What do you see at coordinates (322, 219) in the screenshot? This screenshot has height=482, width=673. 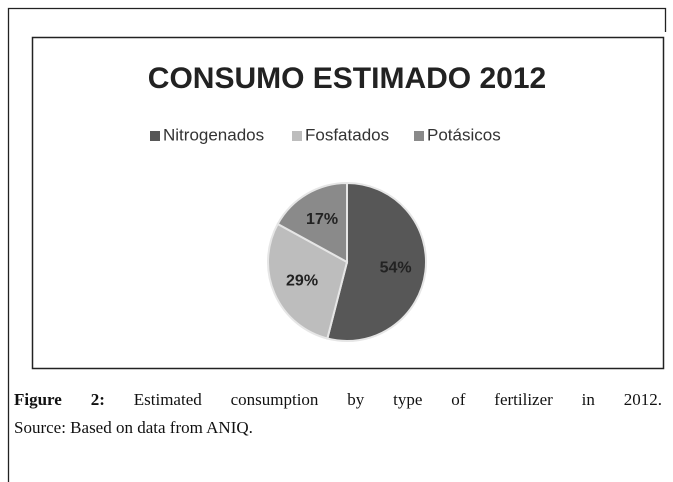 I see `data-label: 17%` at bounding box center [322, 219].